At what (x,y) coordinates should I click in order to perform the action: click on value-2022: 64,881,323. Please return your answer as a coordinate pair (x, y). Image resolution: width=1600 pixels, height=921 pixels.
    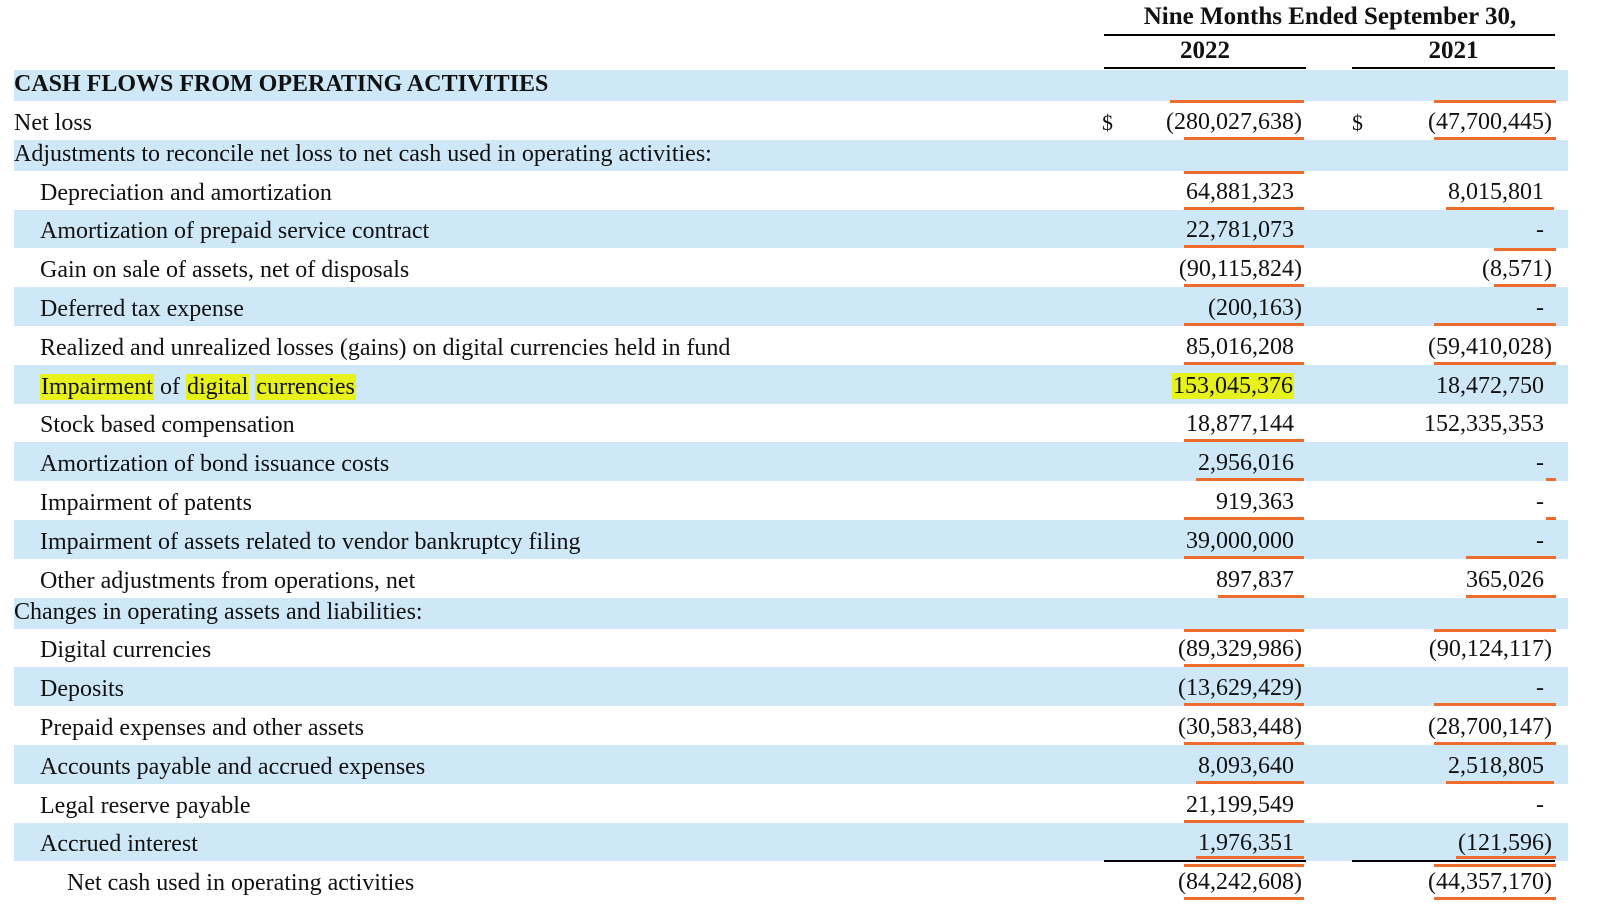
    Looking at the image, I should click on (1240, 191).